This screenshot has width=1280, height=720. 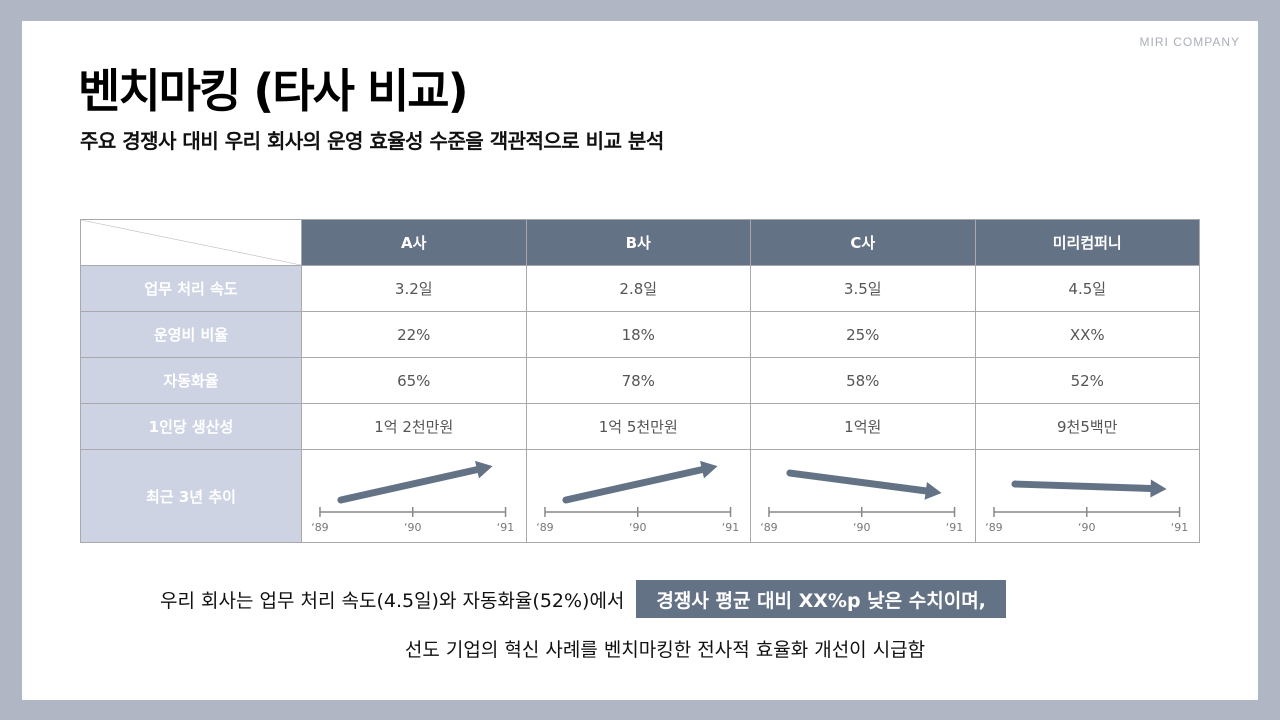 What do you see at coordinates (191, 288) in the screenshot?
I see `row-header: 업무 처리 속도` at bounding box center [191, 288].